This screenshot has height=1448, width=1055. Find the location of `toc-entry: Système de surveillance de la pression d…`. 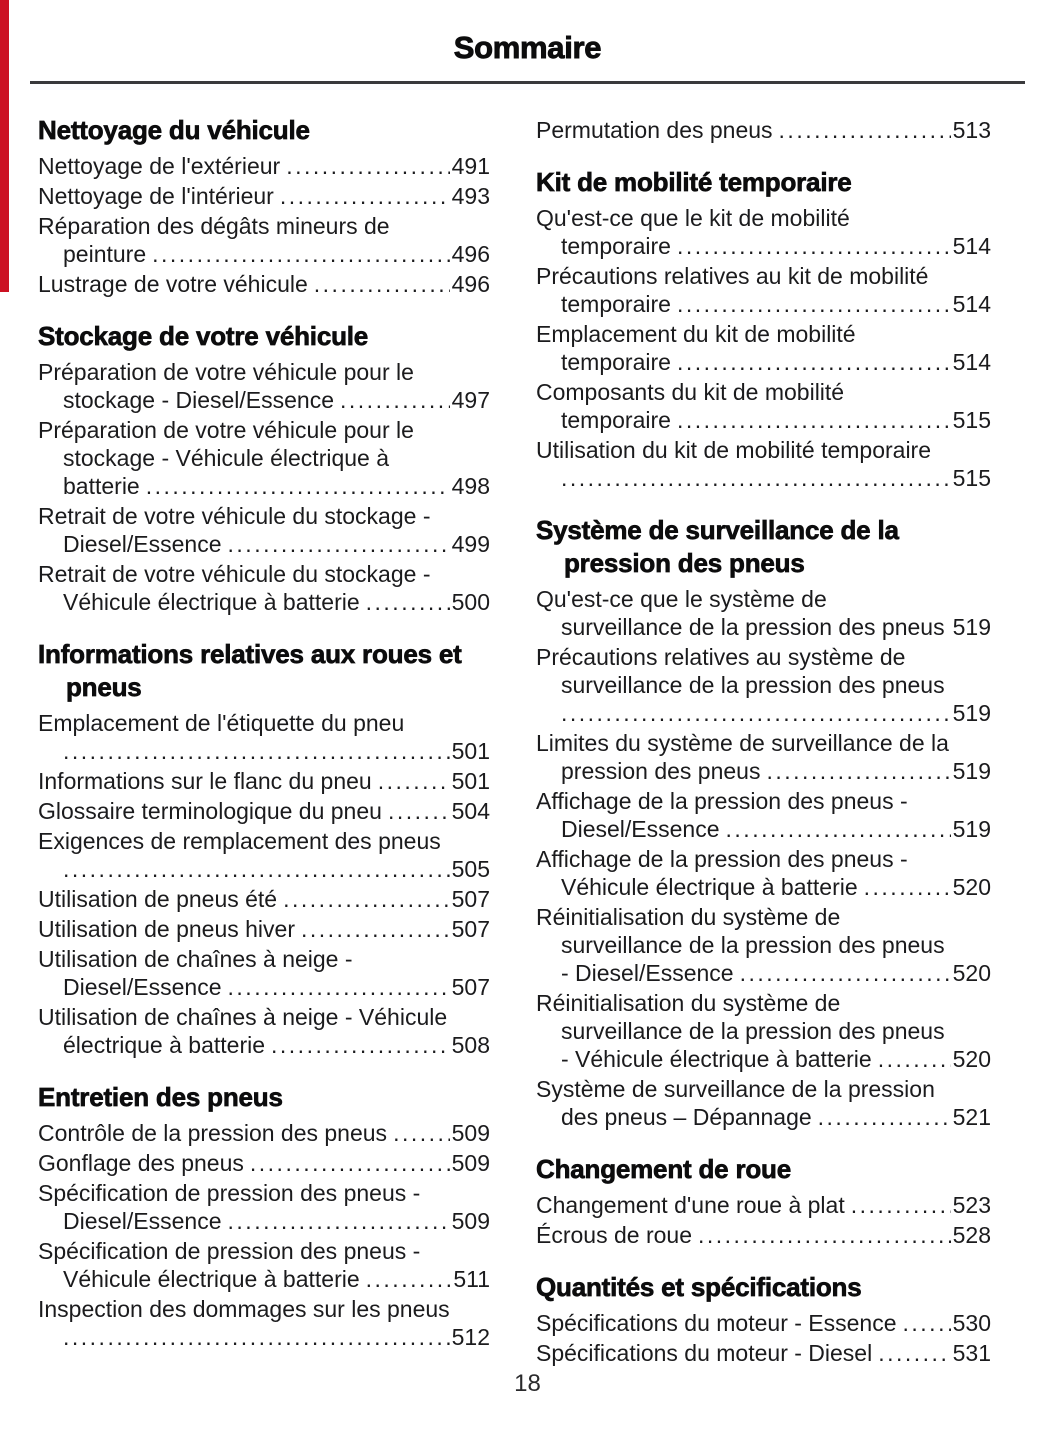

toc-entry: Système de surveillance de la pression d… is located at coordinates (763, 1103).